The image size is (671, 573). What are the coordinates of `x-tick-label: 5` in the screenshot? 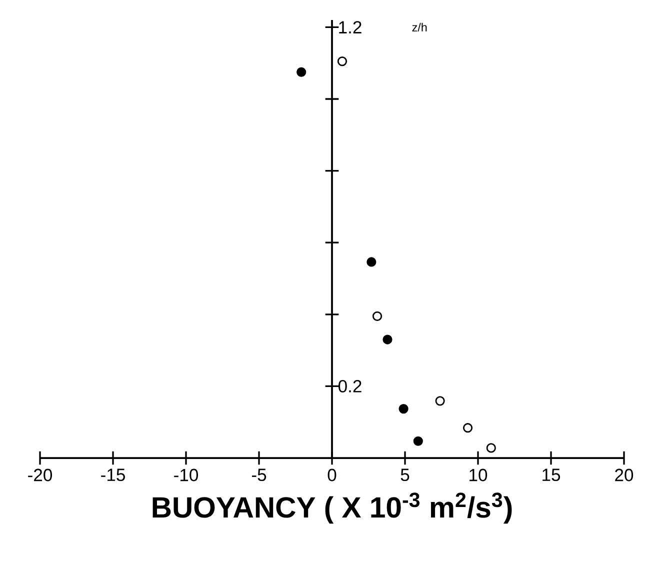 It's located at (405, 475).